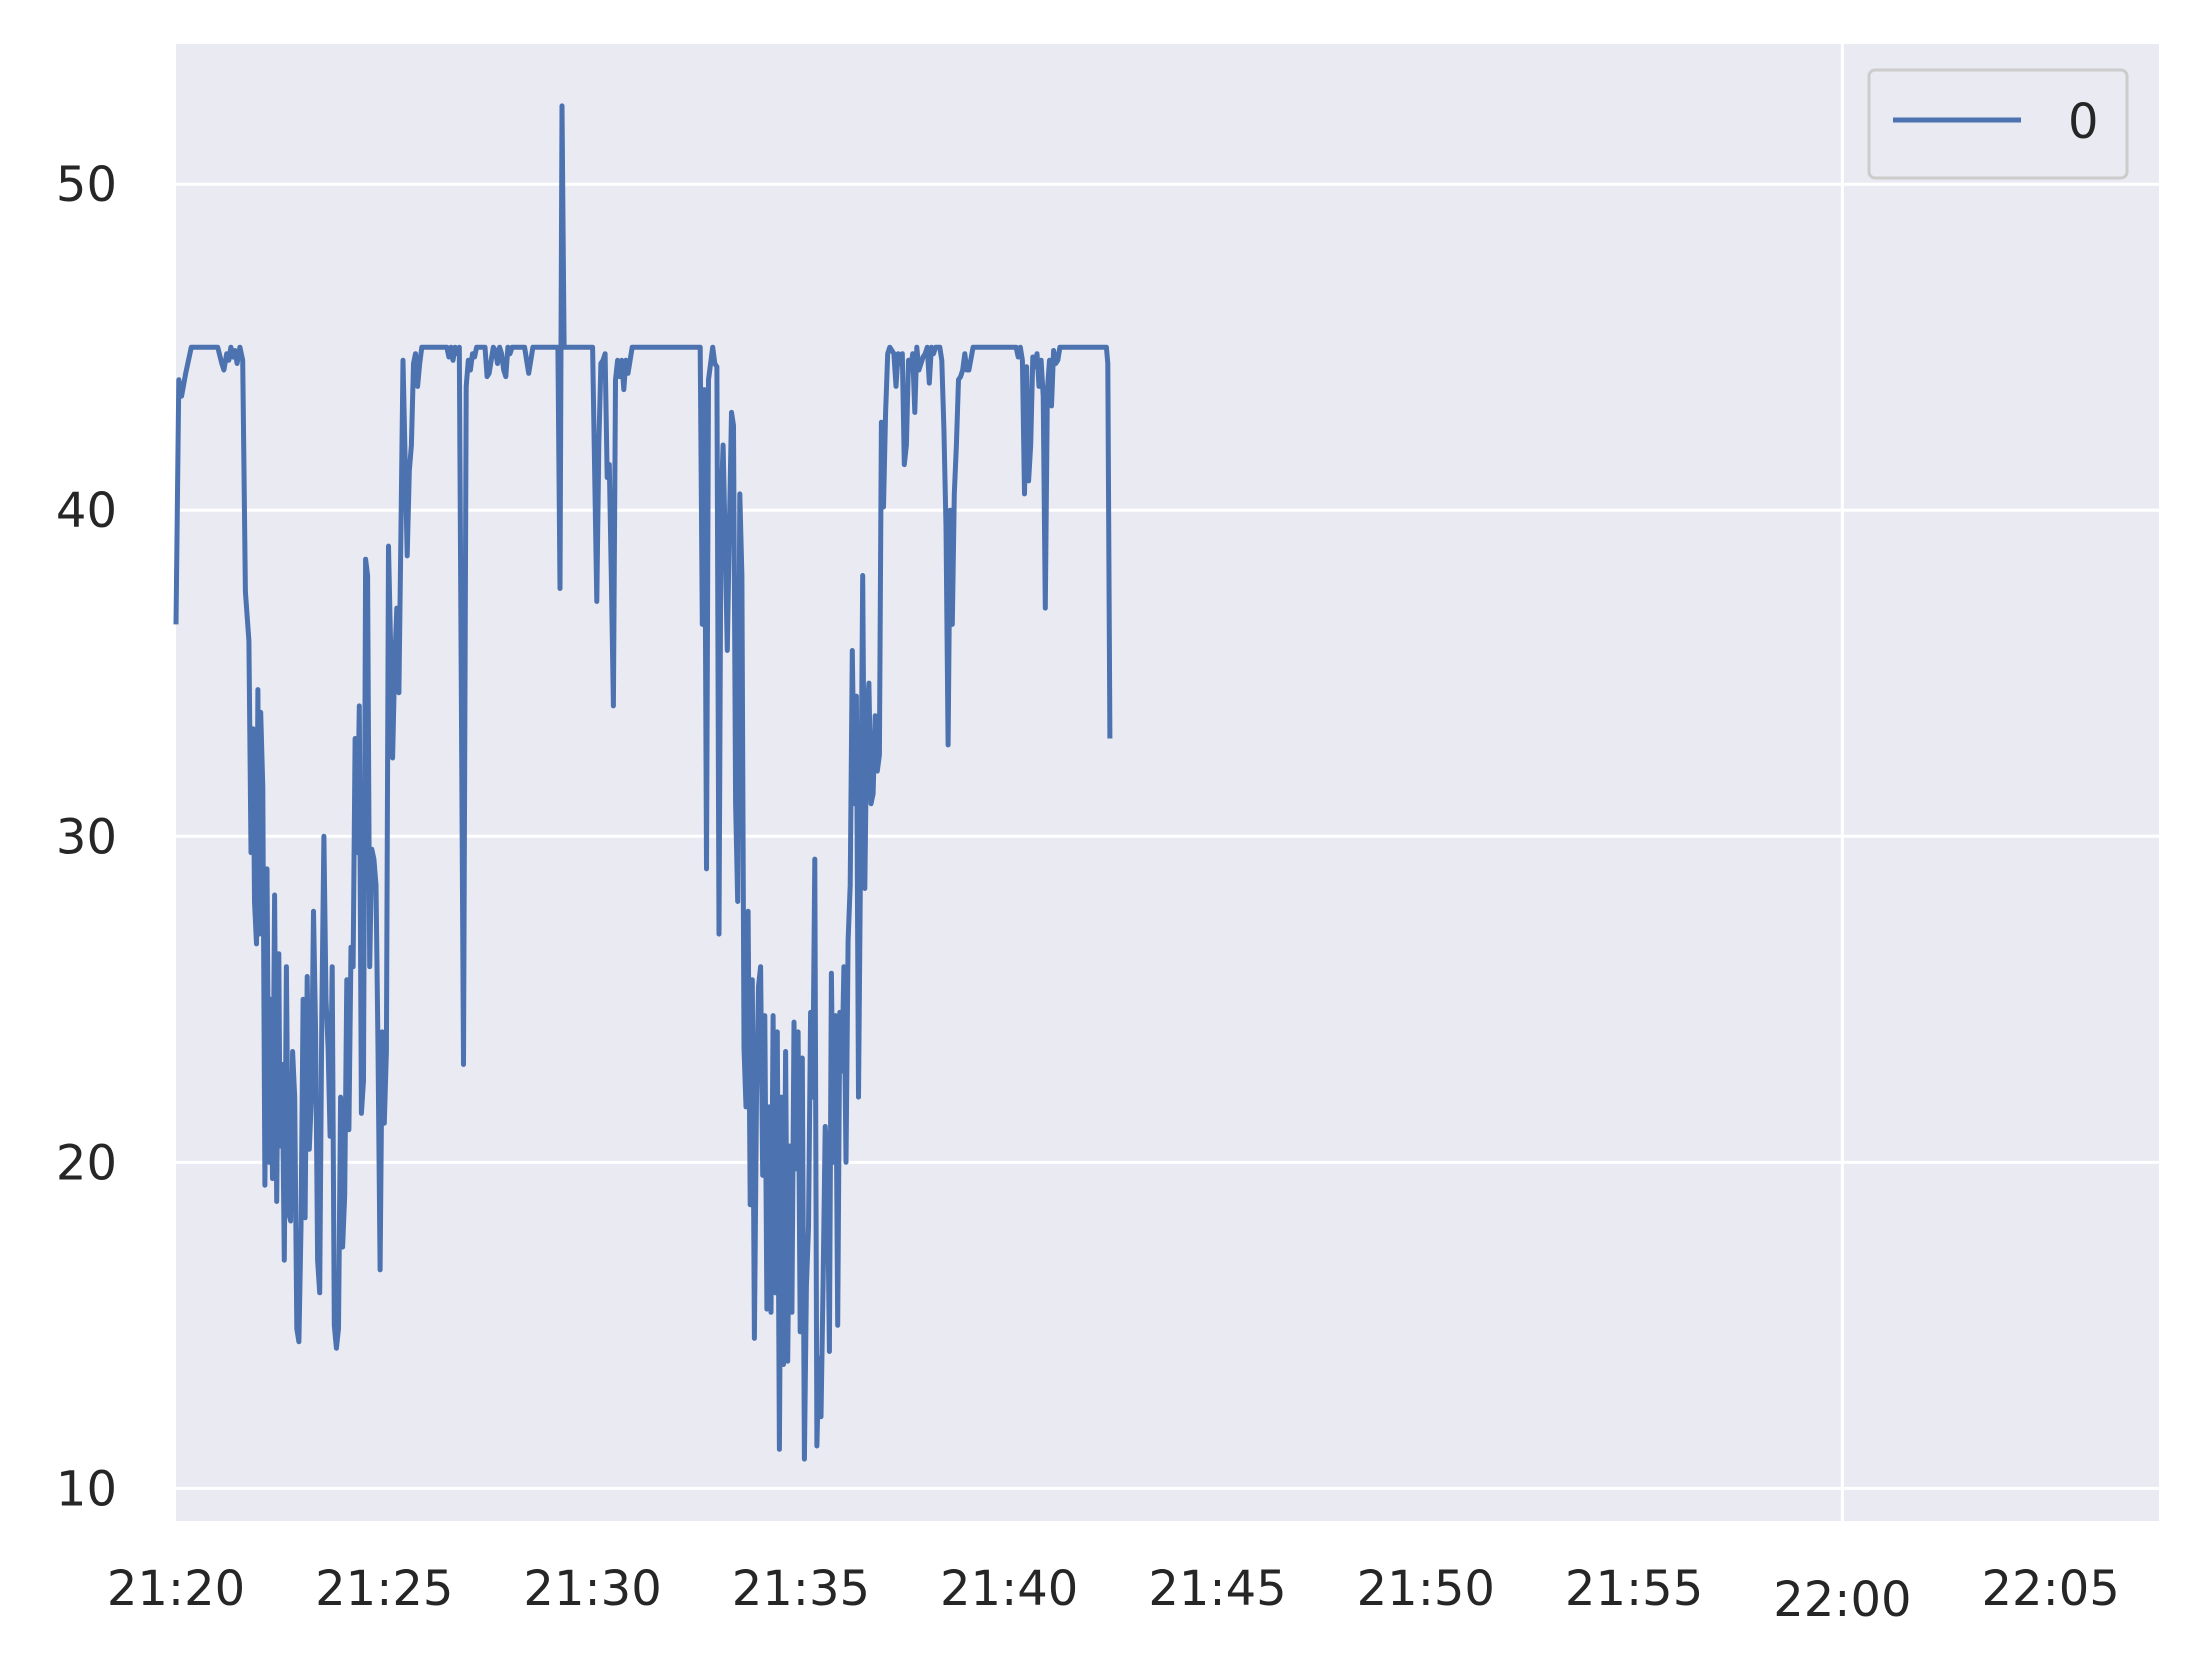  Describe the element at coordinates (1009, 1589) in the screenshot. I see `x-tick-label-2140: 21:40` at that location.